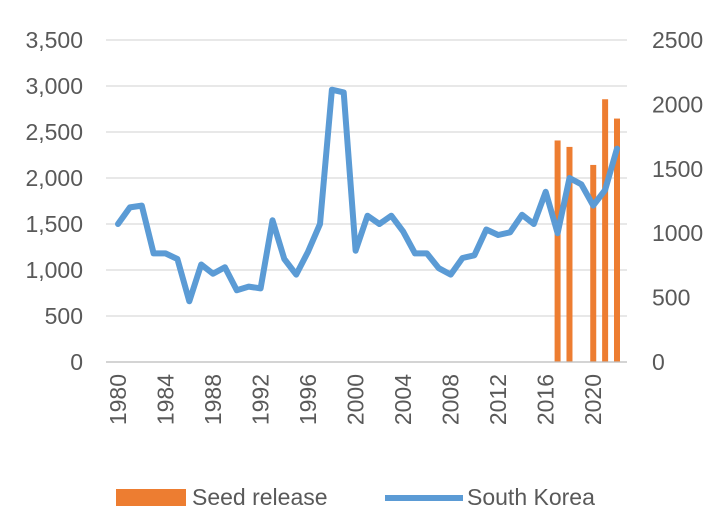 The image size is (719, 514). Describe the element at coordinates (54, 224) in the screenshot. I see `left-tick-label: 1,500` at that location.